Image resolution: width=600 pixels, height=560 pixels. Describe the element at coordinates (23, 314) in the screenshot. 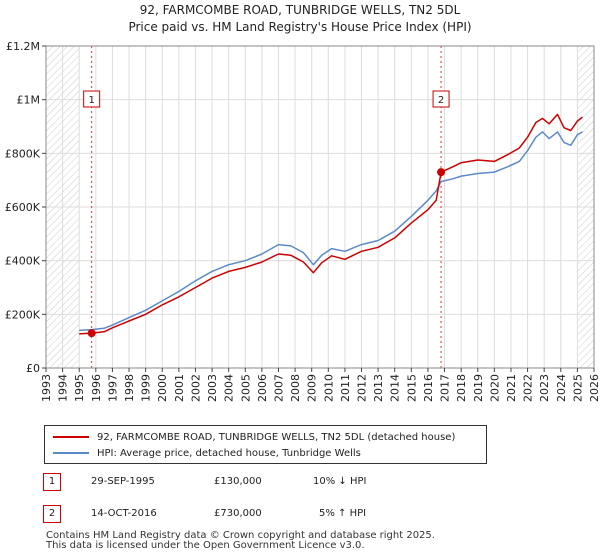

I see `y-tick-label: £200K` at that location.